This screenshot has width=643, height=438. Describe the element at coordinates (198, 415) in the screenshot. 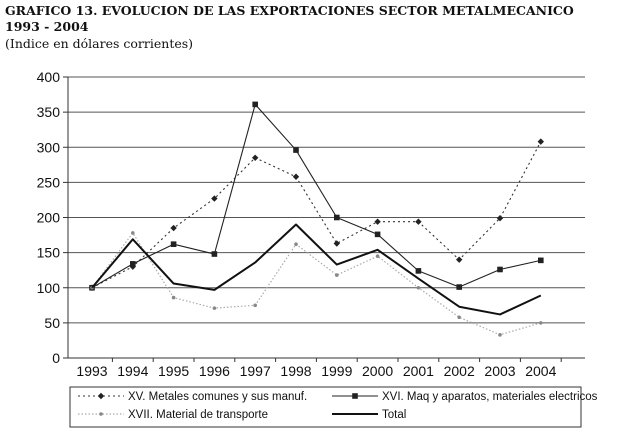

I see `legend-label-3: XVII. Material de transporte` at that location.